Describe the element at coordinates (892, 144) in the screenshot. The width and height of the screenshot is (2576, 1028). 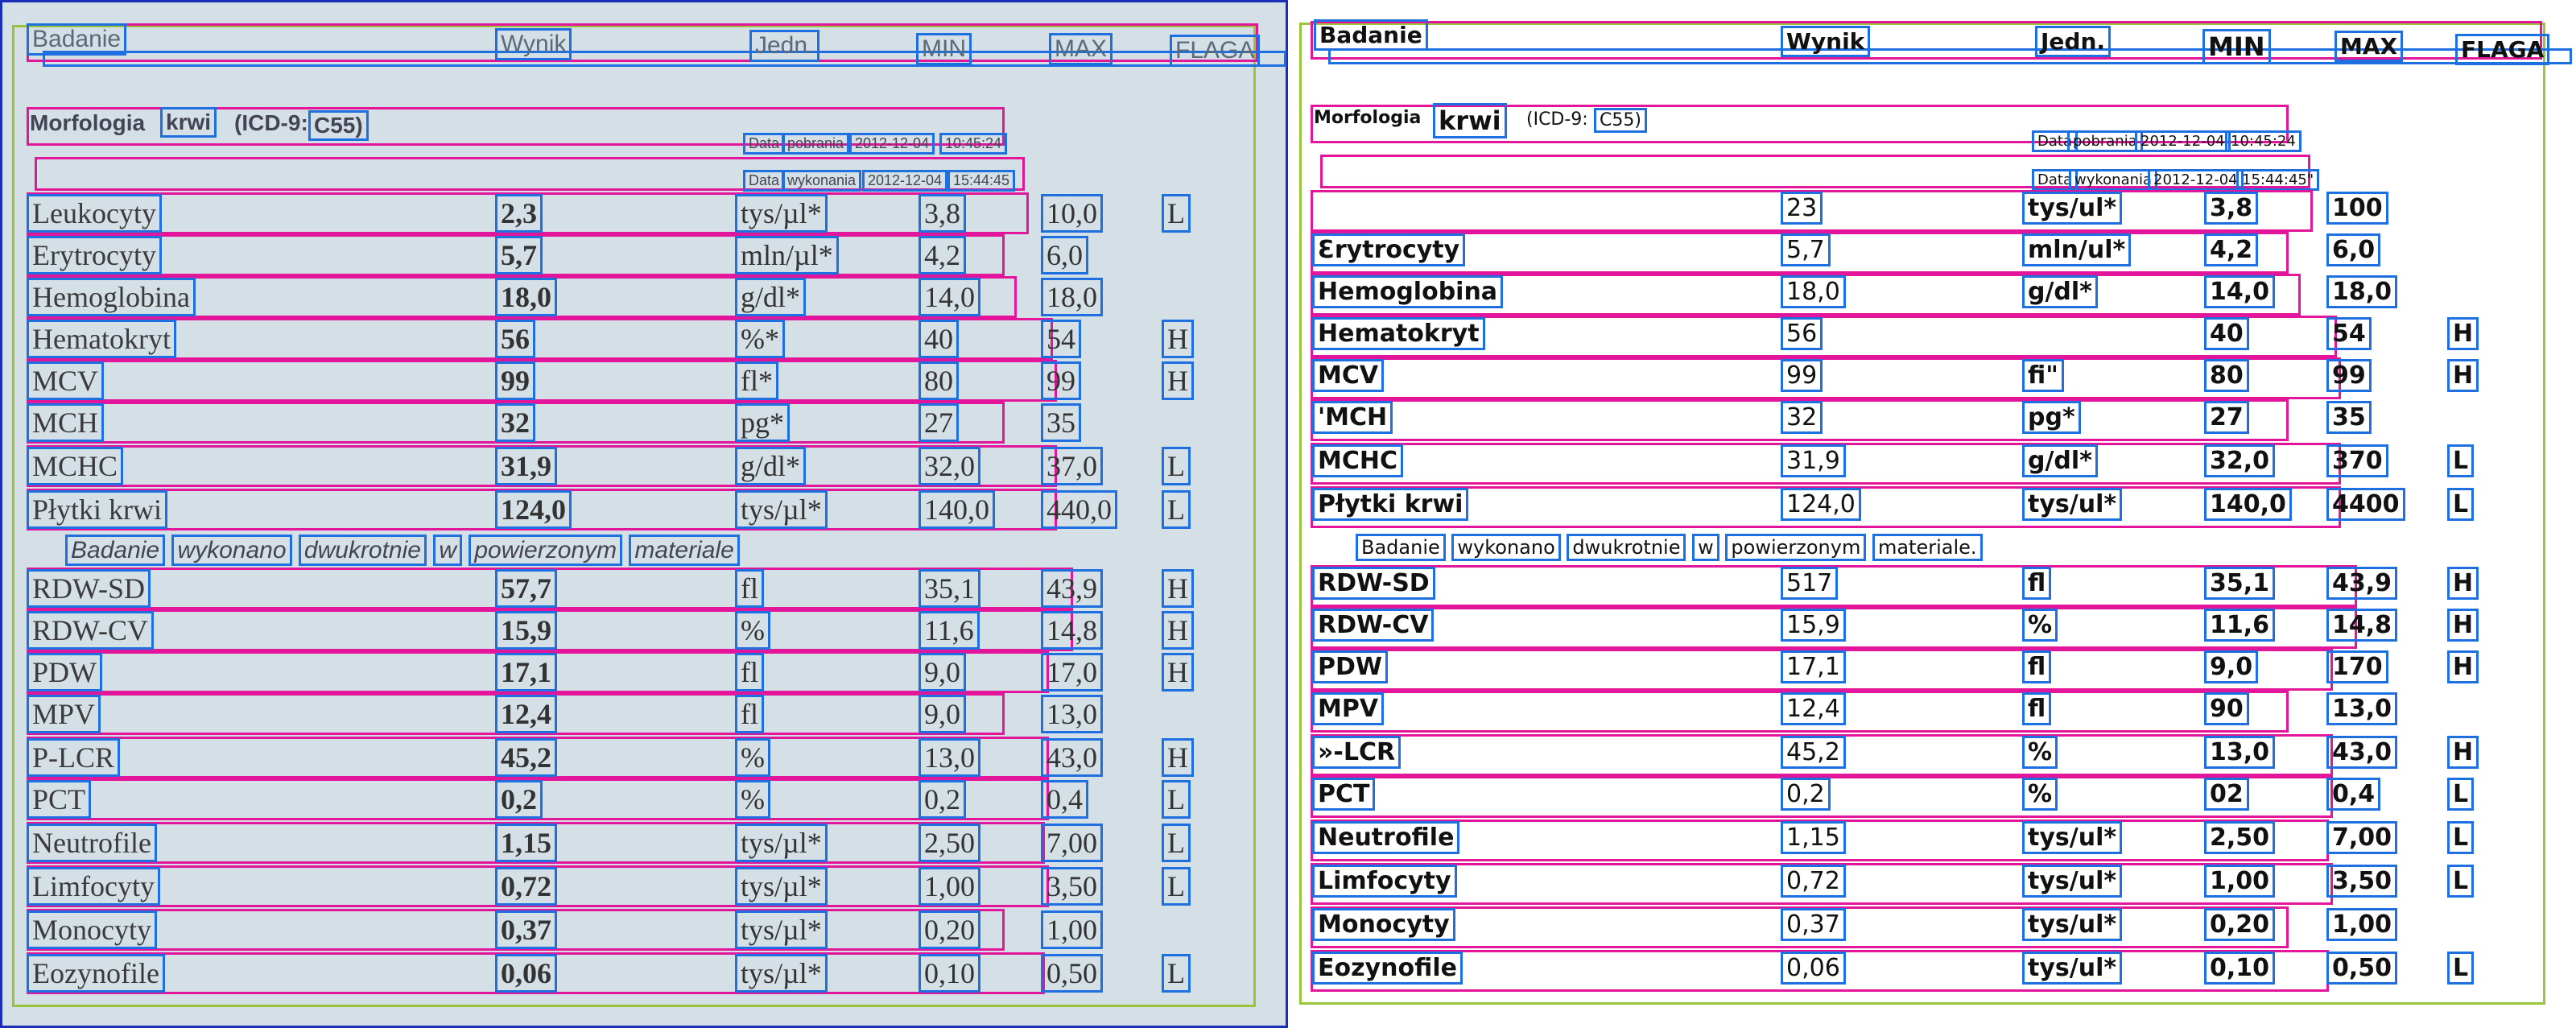
I see `collection-date-value: 2012-12-04` at that location.